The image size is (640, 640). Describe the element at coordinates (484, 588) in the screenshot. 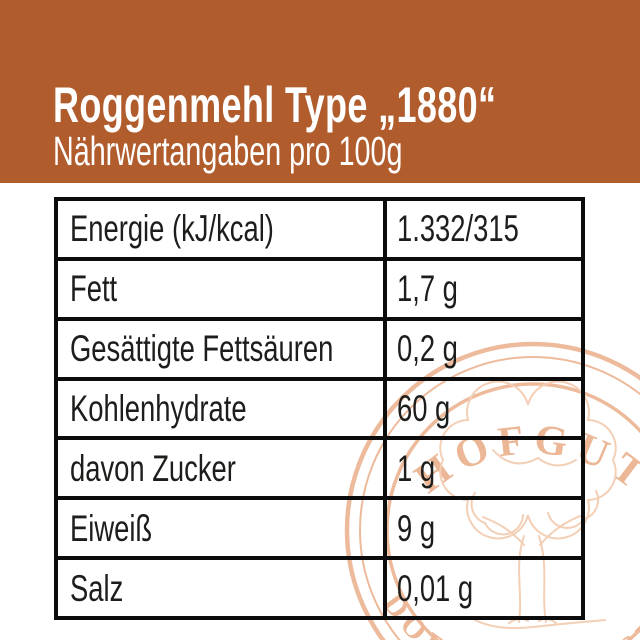

I see `nutrient-value-cell: 0,01 g` at that location.